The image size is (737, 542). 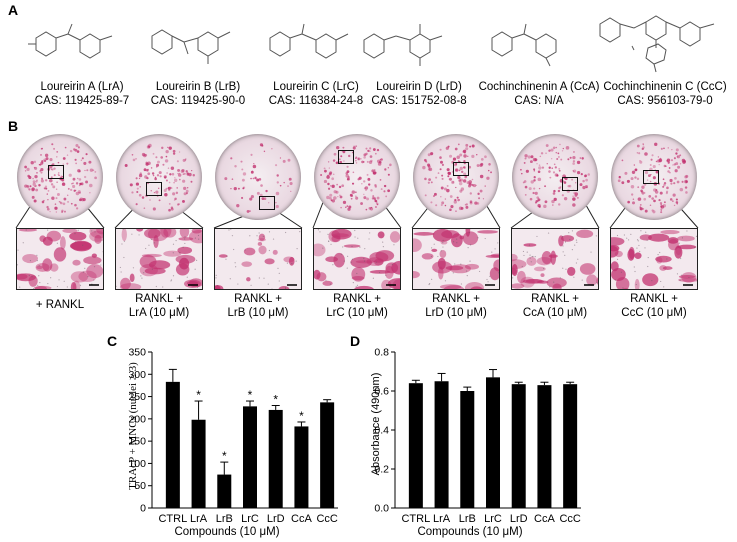 What do you see at coordinates (70, 41) in the screenshot?
I see `structure-lra` at bounding box center [70, 41].